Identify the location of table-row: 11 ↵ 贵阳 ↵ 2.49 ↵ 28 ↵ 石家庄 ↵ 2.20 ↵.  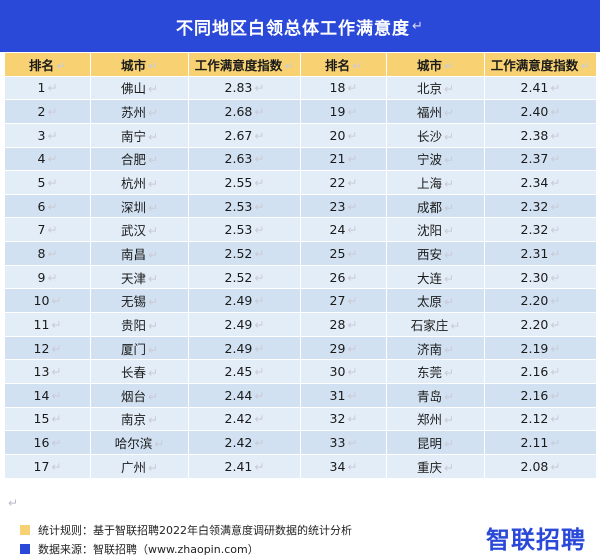
(300, 324).